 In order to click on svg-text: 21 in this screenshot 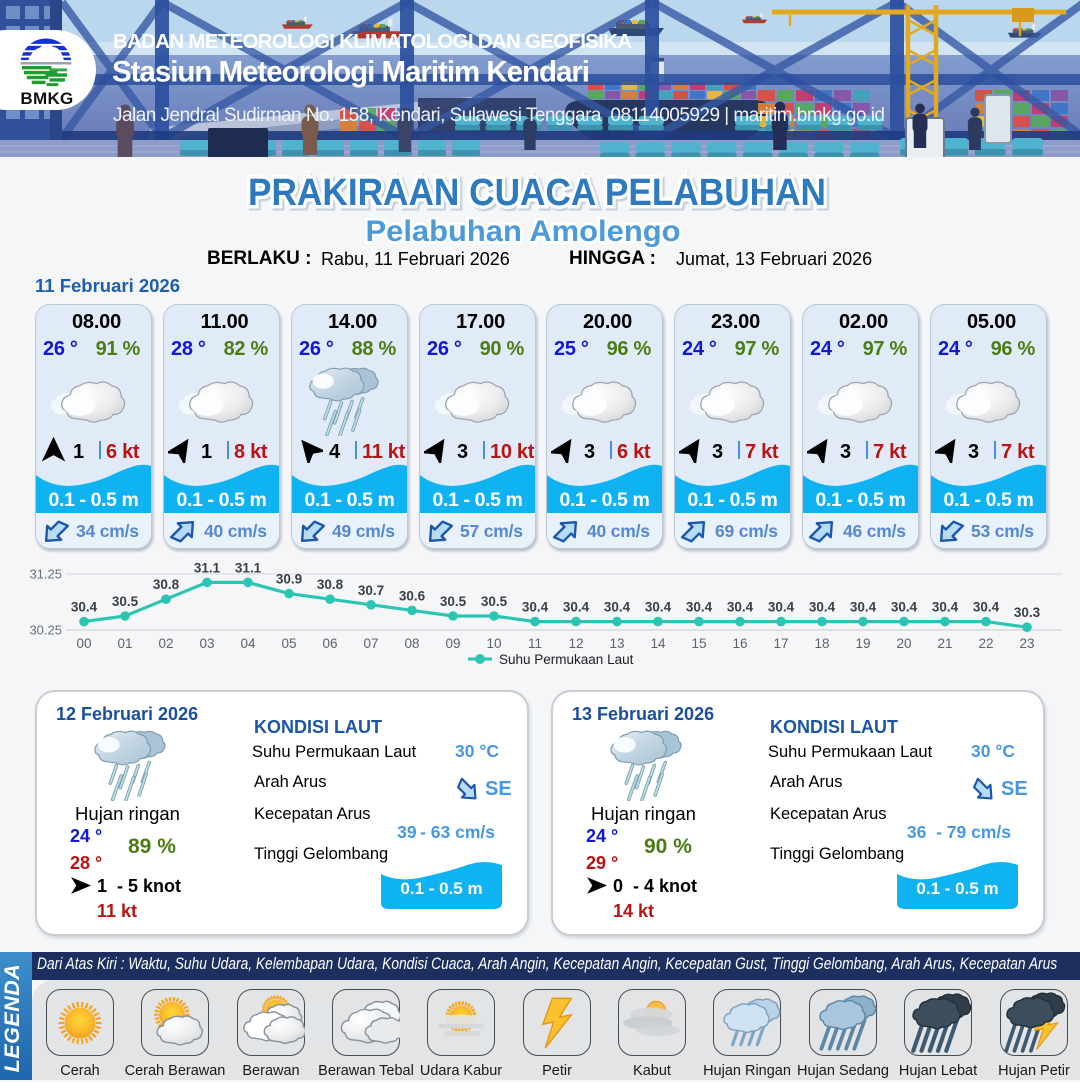, I will do `click(944, 643)`.